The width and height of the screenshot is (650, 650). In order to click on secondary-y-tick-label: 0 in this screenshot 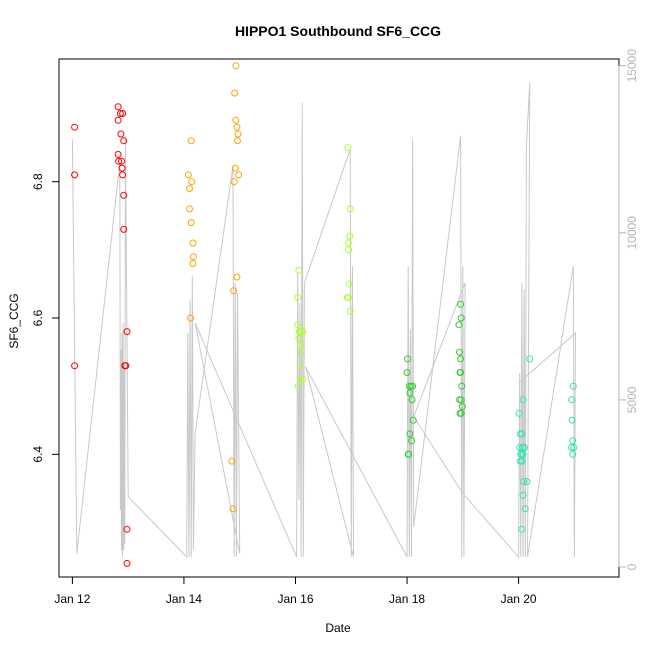, I will do `click(632, 566)`.